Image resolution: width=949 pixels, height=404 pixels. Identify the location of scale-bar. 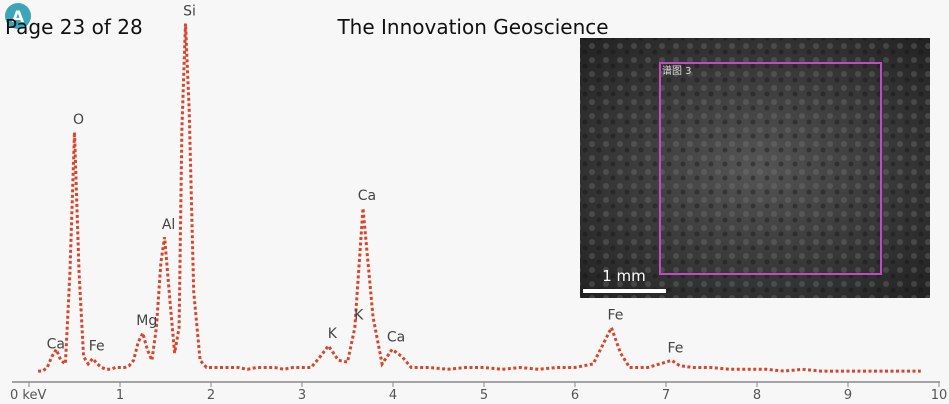
(624, 291).